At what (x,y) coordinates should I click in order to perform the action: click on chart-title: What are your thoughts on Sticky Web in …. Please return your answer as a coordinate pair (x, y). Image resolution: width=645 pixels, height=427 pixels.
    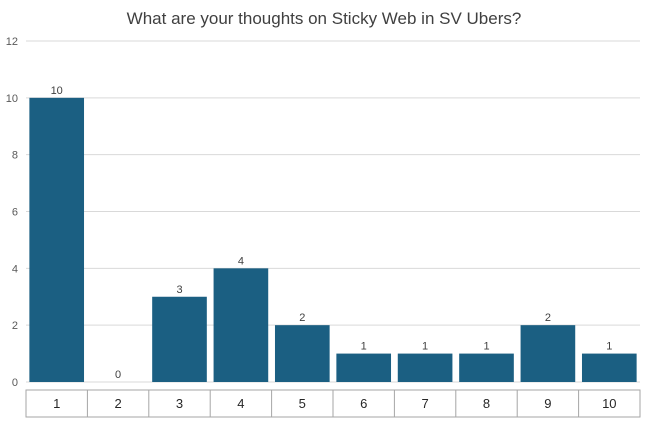
    Looking at the image, I should click on (324, 18).